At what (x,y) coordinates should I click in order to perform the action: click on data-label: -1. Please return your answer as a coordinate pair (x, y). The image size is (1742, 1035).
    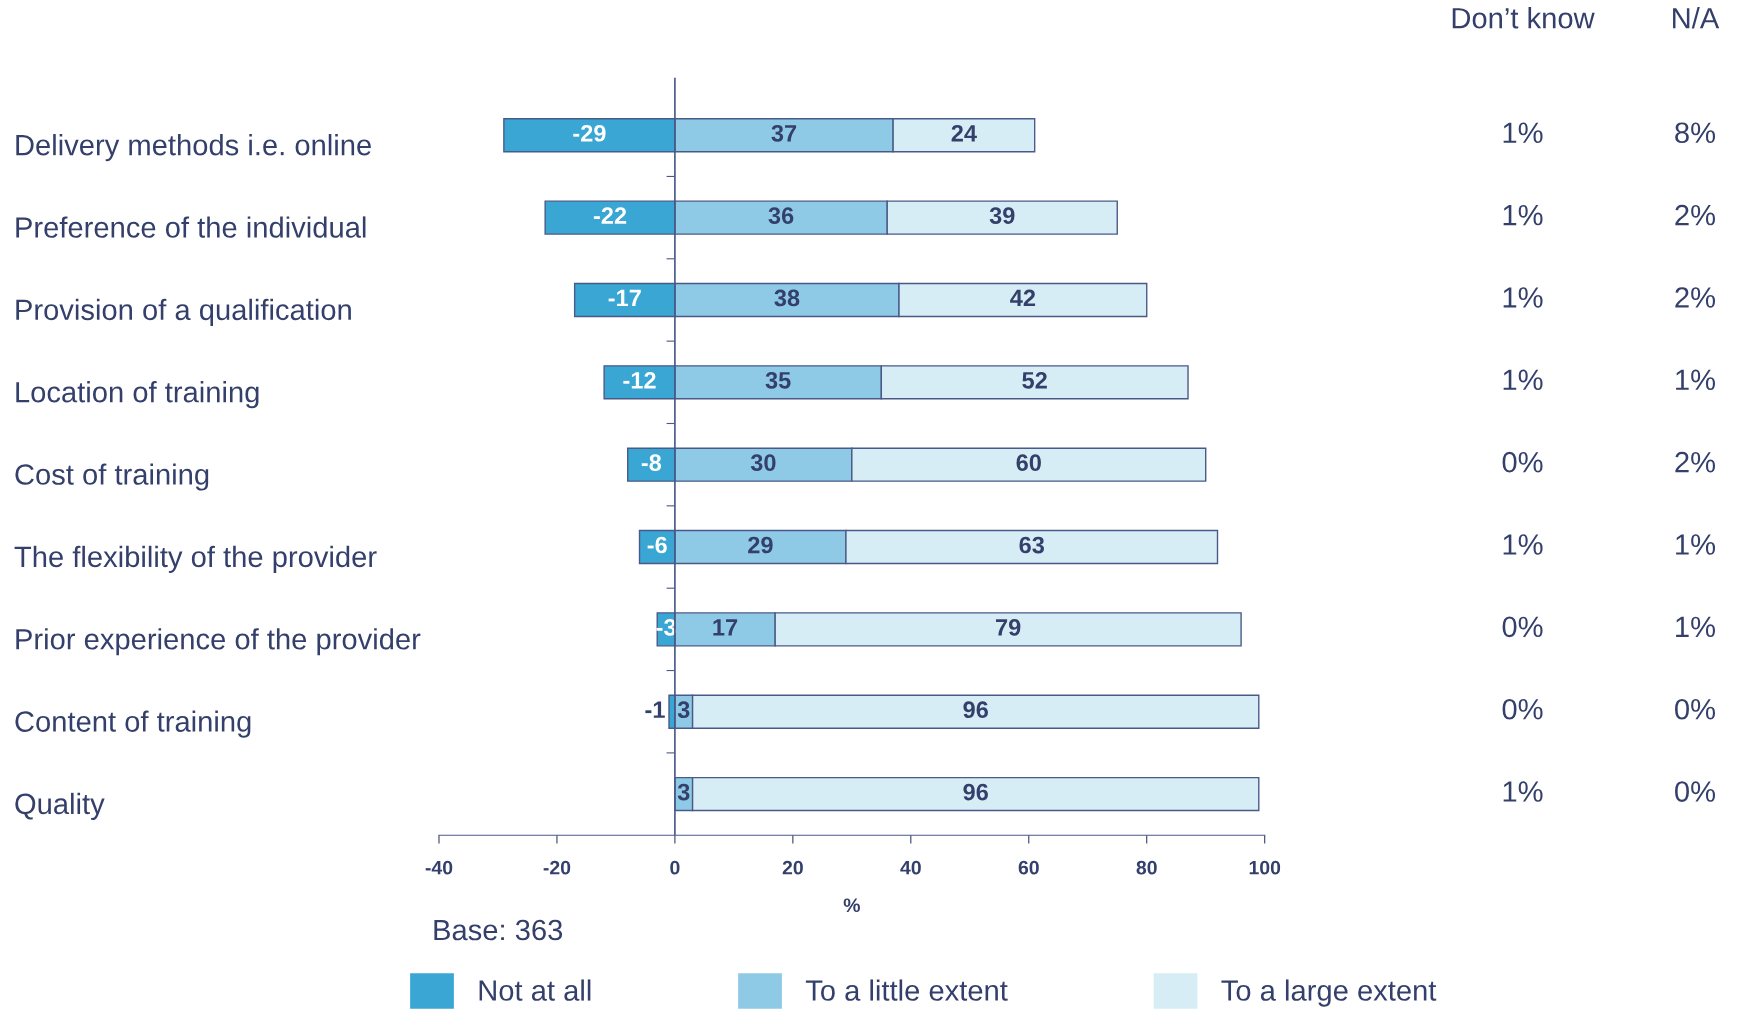
    Looking at the image, I should click on (655, 709).